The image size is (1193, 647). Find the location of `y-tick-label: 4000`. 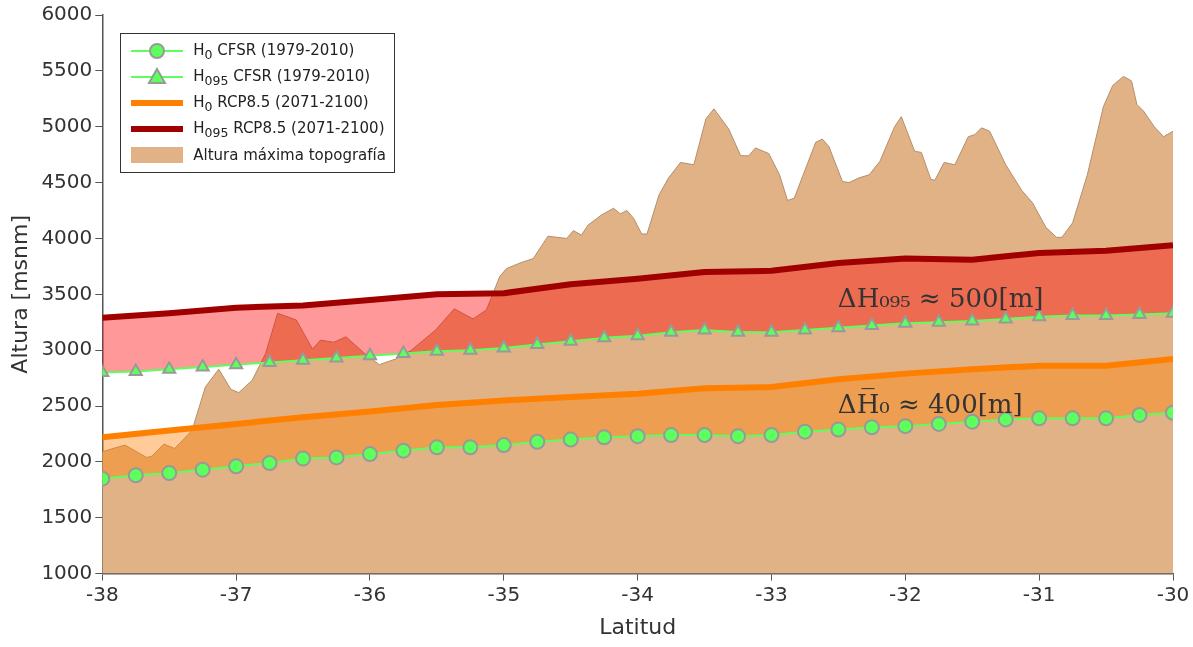

y-tick-label: 4000 is located at coordinates (67, 236).